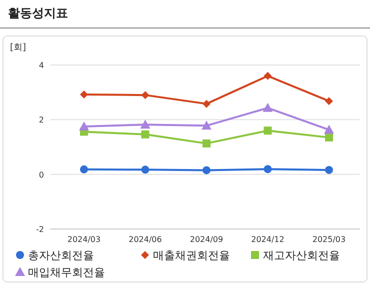 This screenshot has width=370, height=285. Describe the element at coordinates (41, 175) in the screenshot. I see `y-tick-label: 0` at that location.